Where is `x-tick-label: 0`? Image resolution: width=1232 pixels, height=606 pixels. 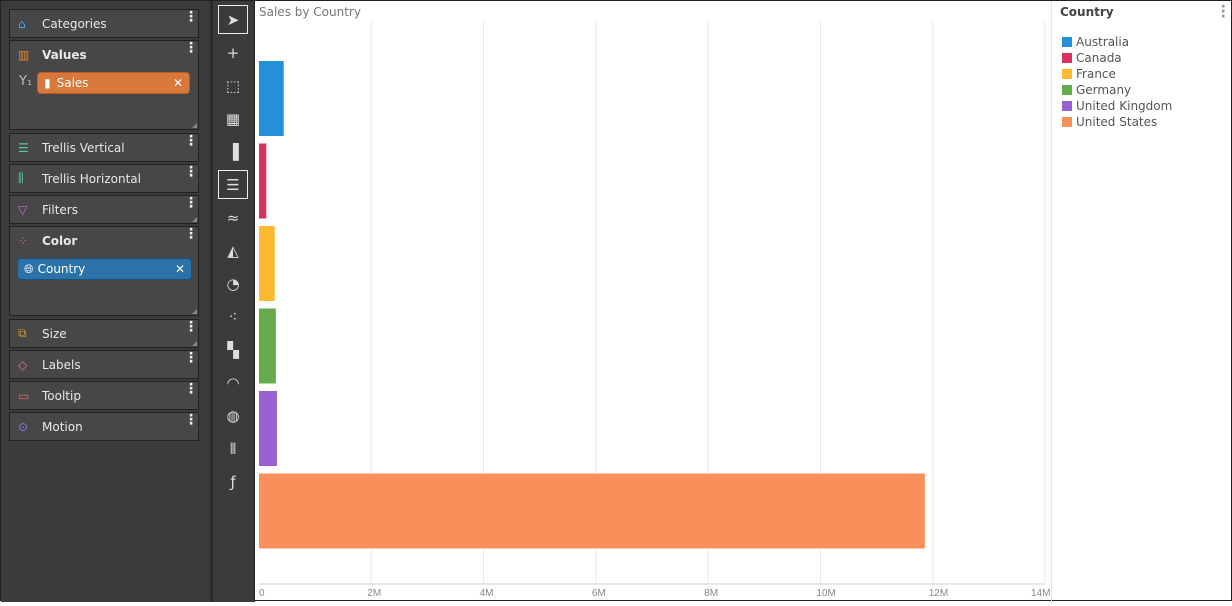
x-tick-label: 0 is located at coordinates (262, 593).